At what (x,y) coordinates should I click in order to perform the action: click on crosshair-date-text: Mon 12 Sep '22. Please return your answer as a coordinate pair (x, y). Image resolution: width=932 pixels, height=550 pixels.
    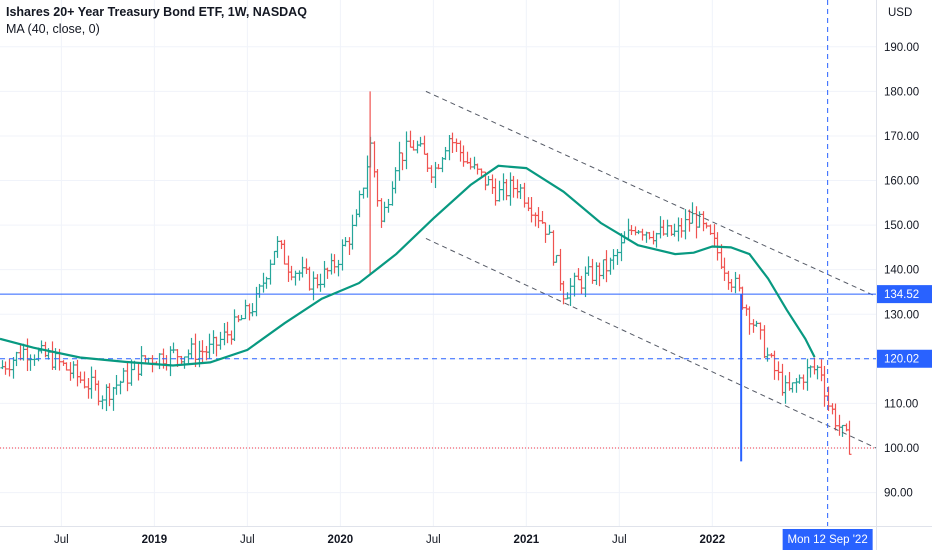
    Looking at the image, I should click on (828, 540).